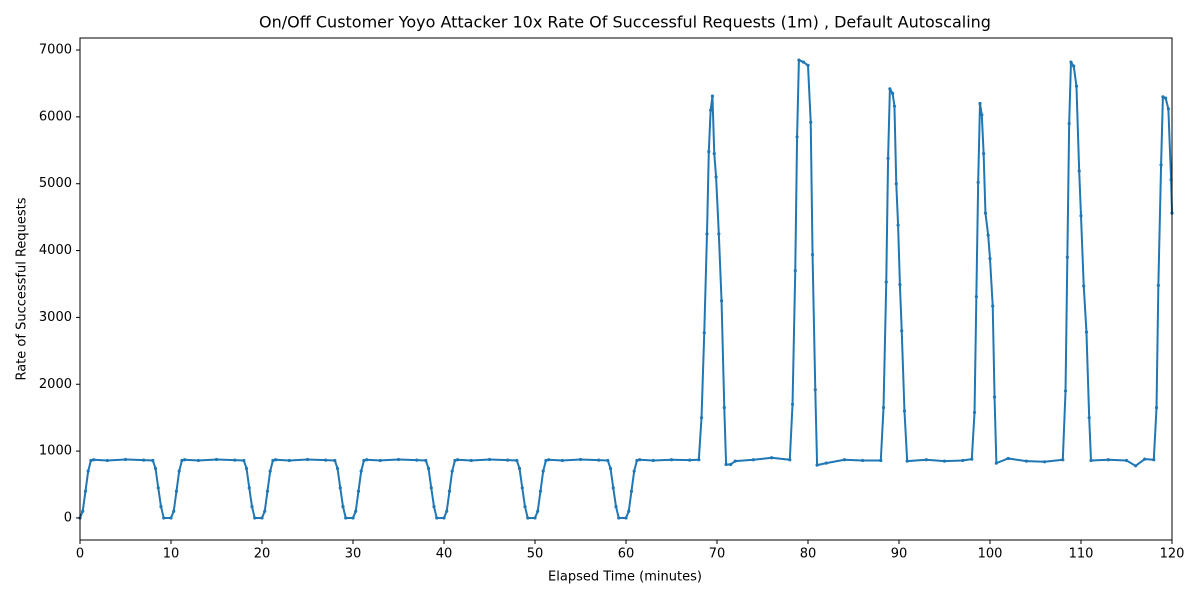  Describe the element at coordinates (535, 554) in the screenshot. I see `x-tick-label: 50` at that location.